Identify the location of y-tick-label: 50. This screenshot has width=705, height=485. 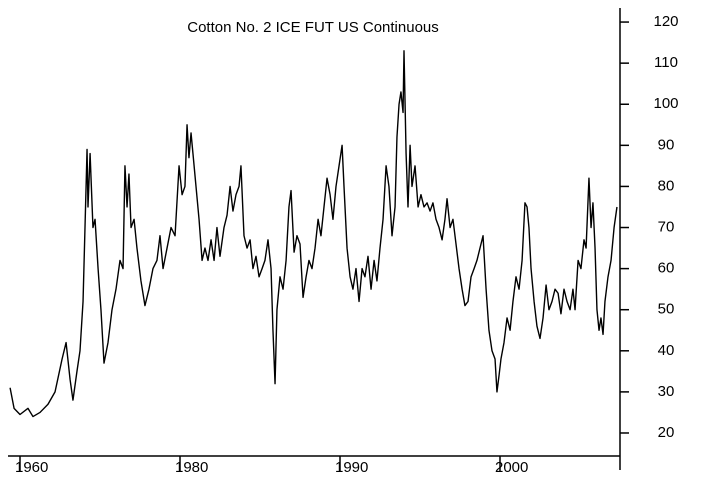
(666, 309).